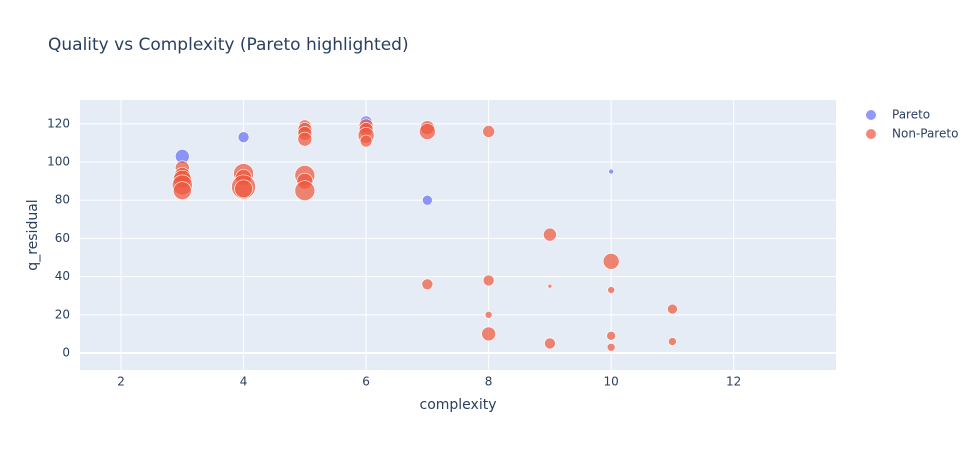 The image size is (977, 454). I want to click on x-tick-label: 4, so click(244, 382).